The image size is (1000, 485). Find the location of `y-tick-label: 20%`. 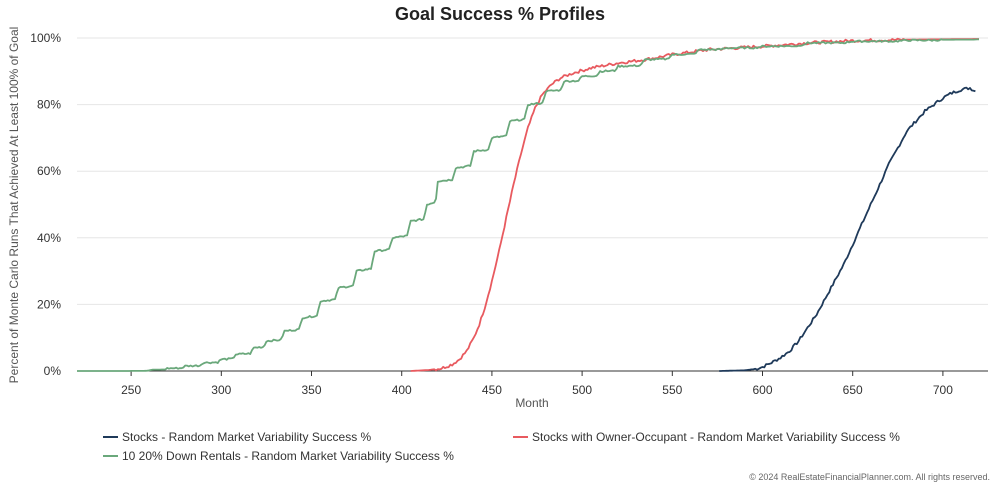

y-tick-label: 20% is located at coordinates (49, 304).